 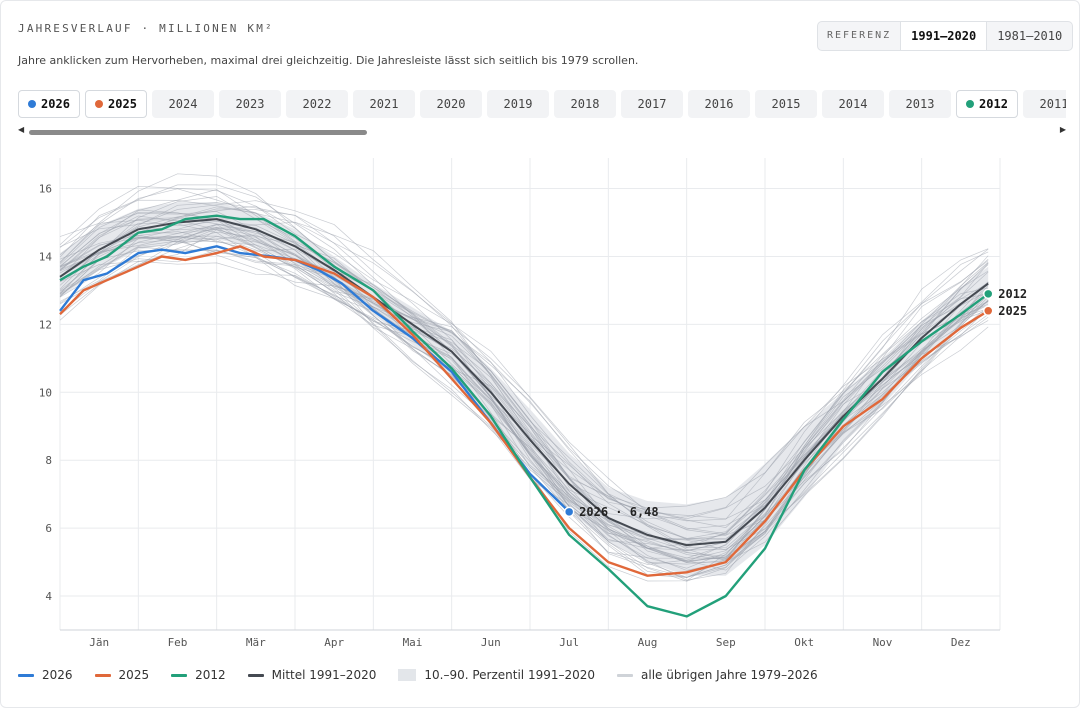 I want to click on reference-option-1991-2020: 1991–2020, so click(x=944, y=36).